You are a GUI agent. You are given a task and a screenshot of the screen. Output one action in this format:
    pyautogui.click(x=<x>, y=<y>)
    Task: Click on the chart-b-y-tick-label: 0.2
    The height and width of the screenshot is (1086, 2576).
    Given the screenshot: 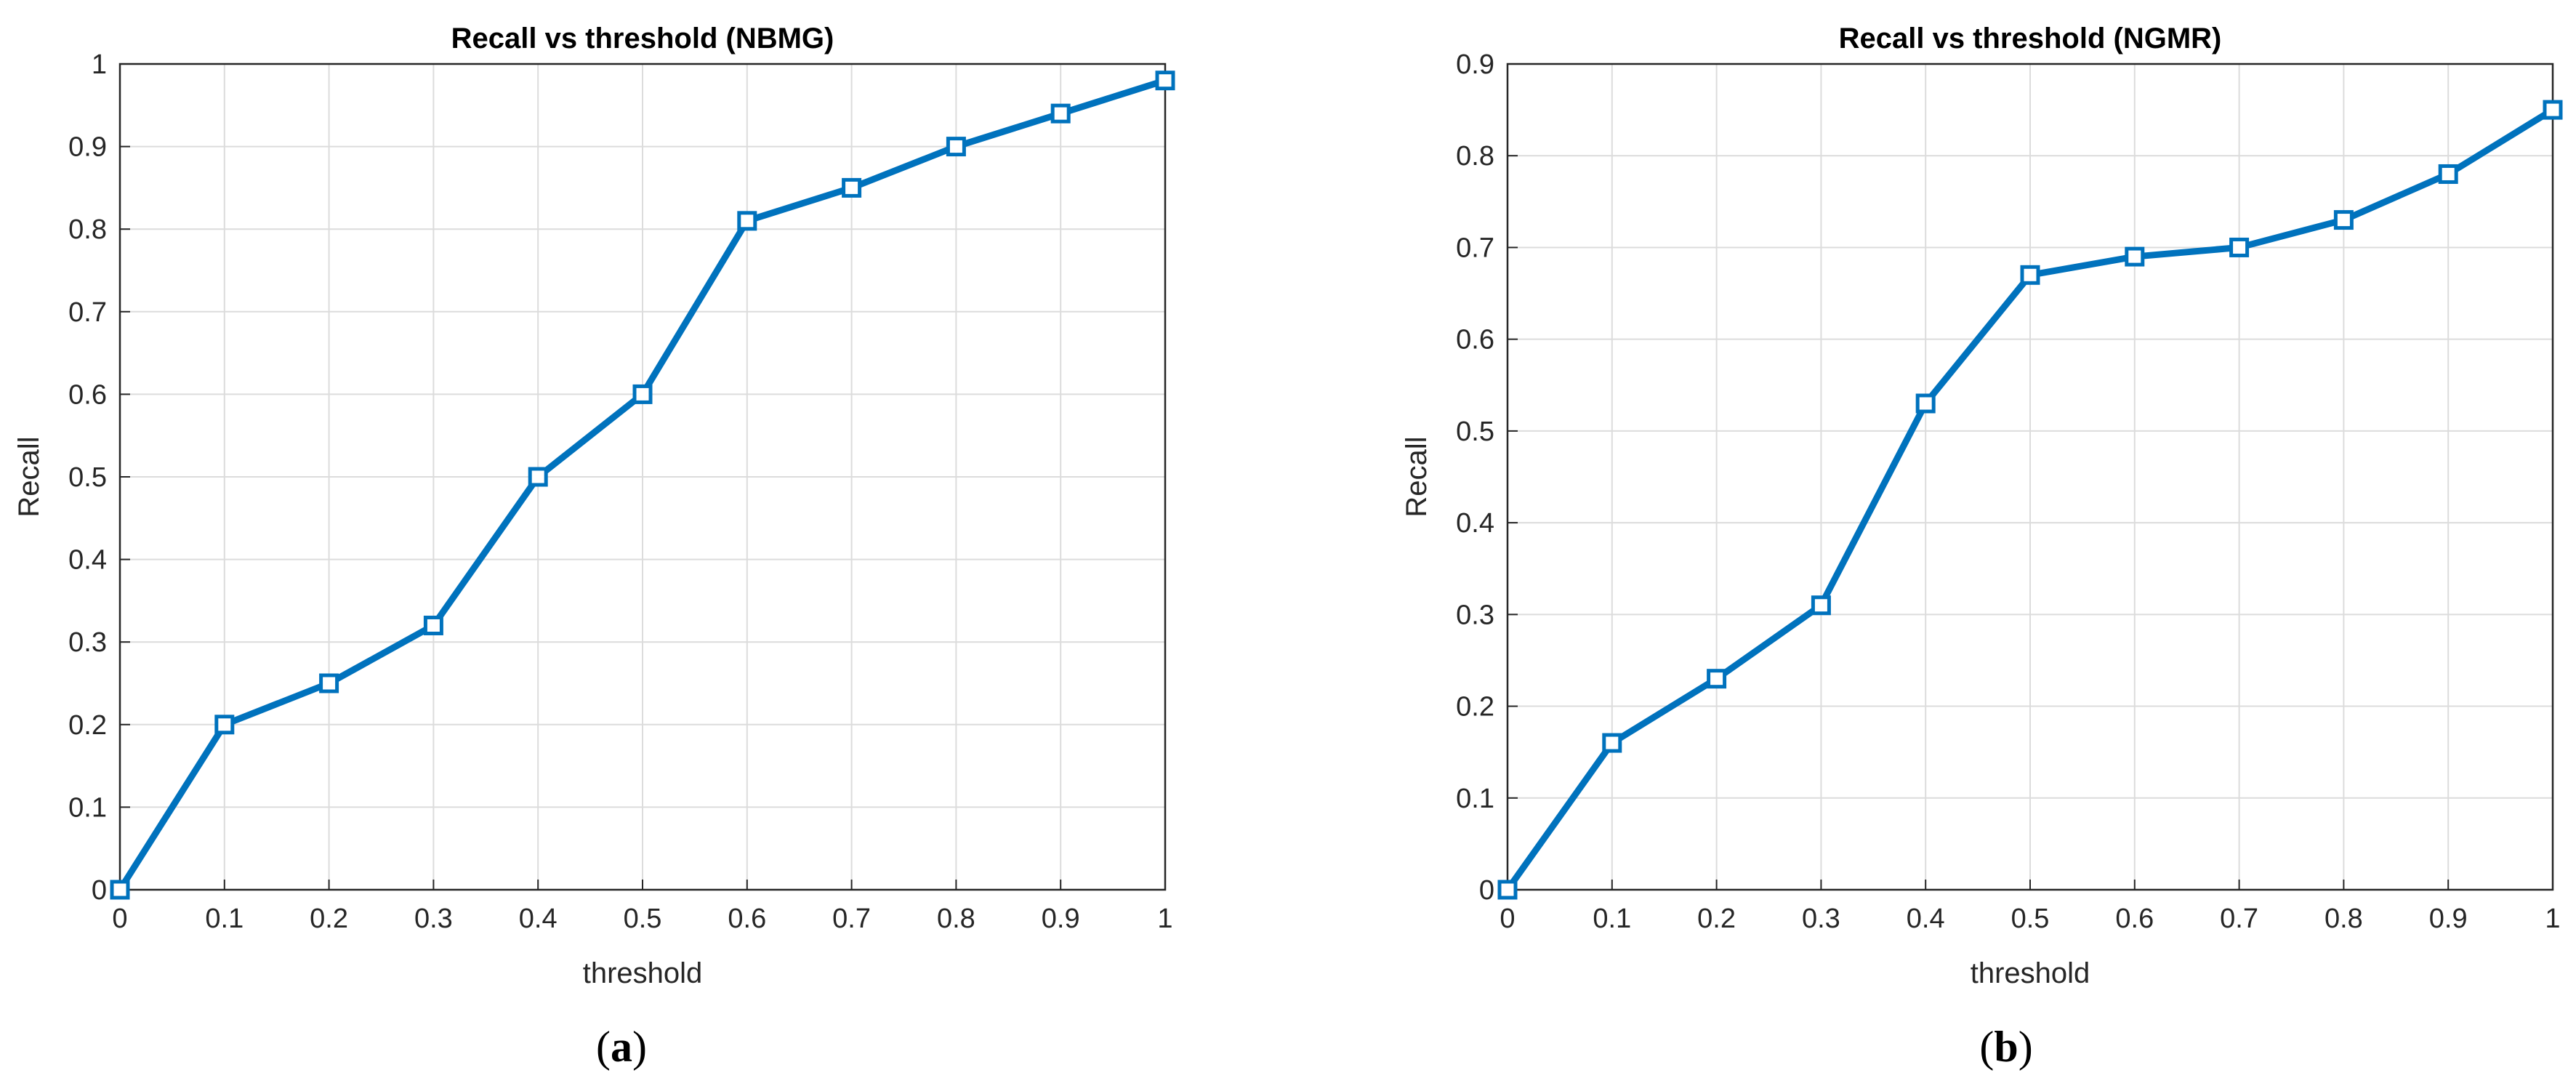 What is the action you would take?
    pyautogui.click(x=1475, y=707)
    